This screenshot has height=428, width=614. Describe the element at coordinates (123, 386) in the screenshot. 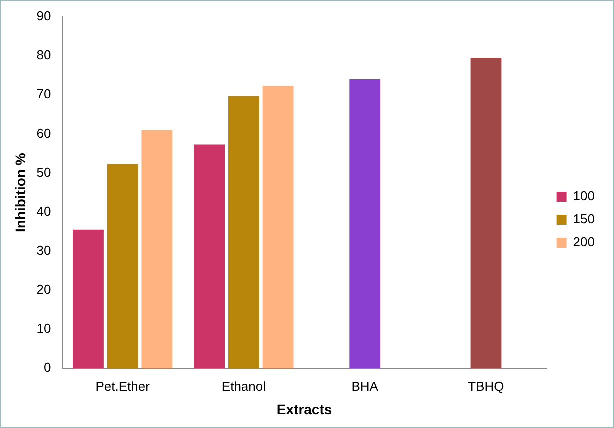

I see `x-tick-label: Pet.Ether` at that location.